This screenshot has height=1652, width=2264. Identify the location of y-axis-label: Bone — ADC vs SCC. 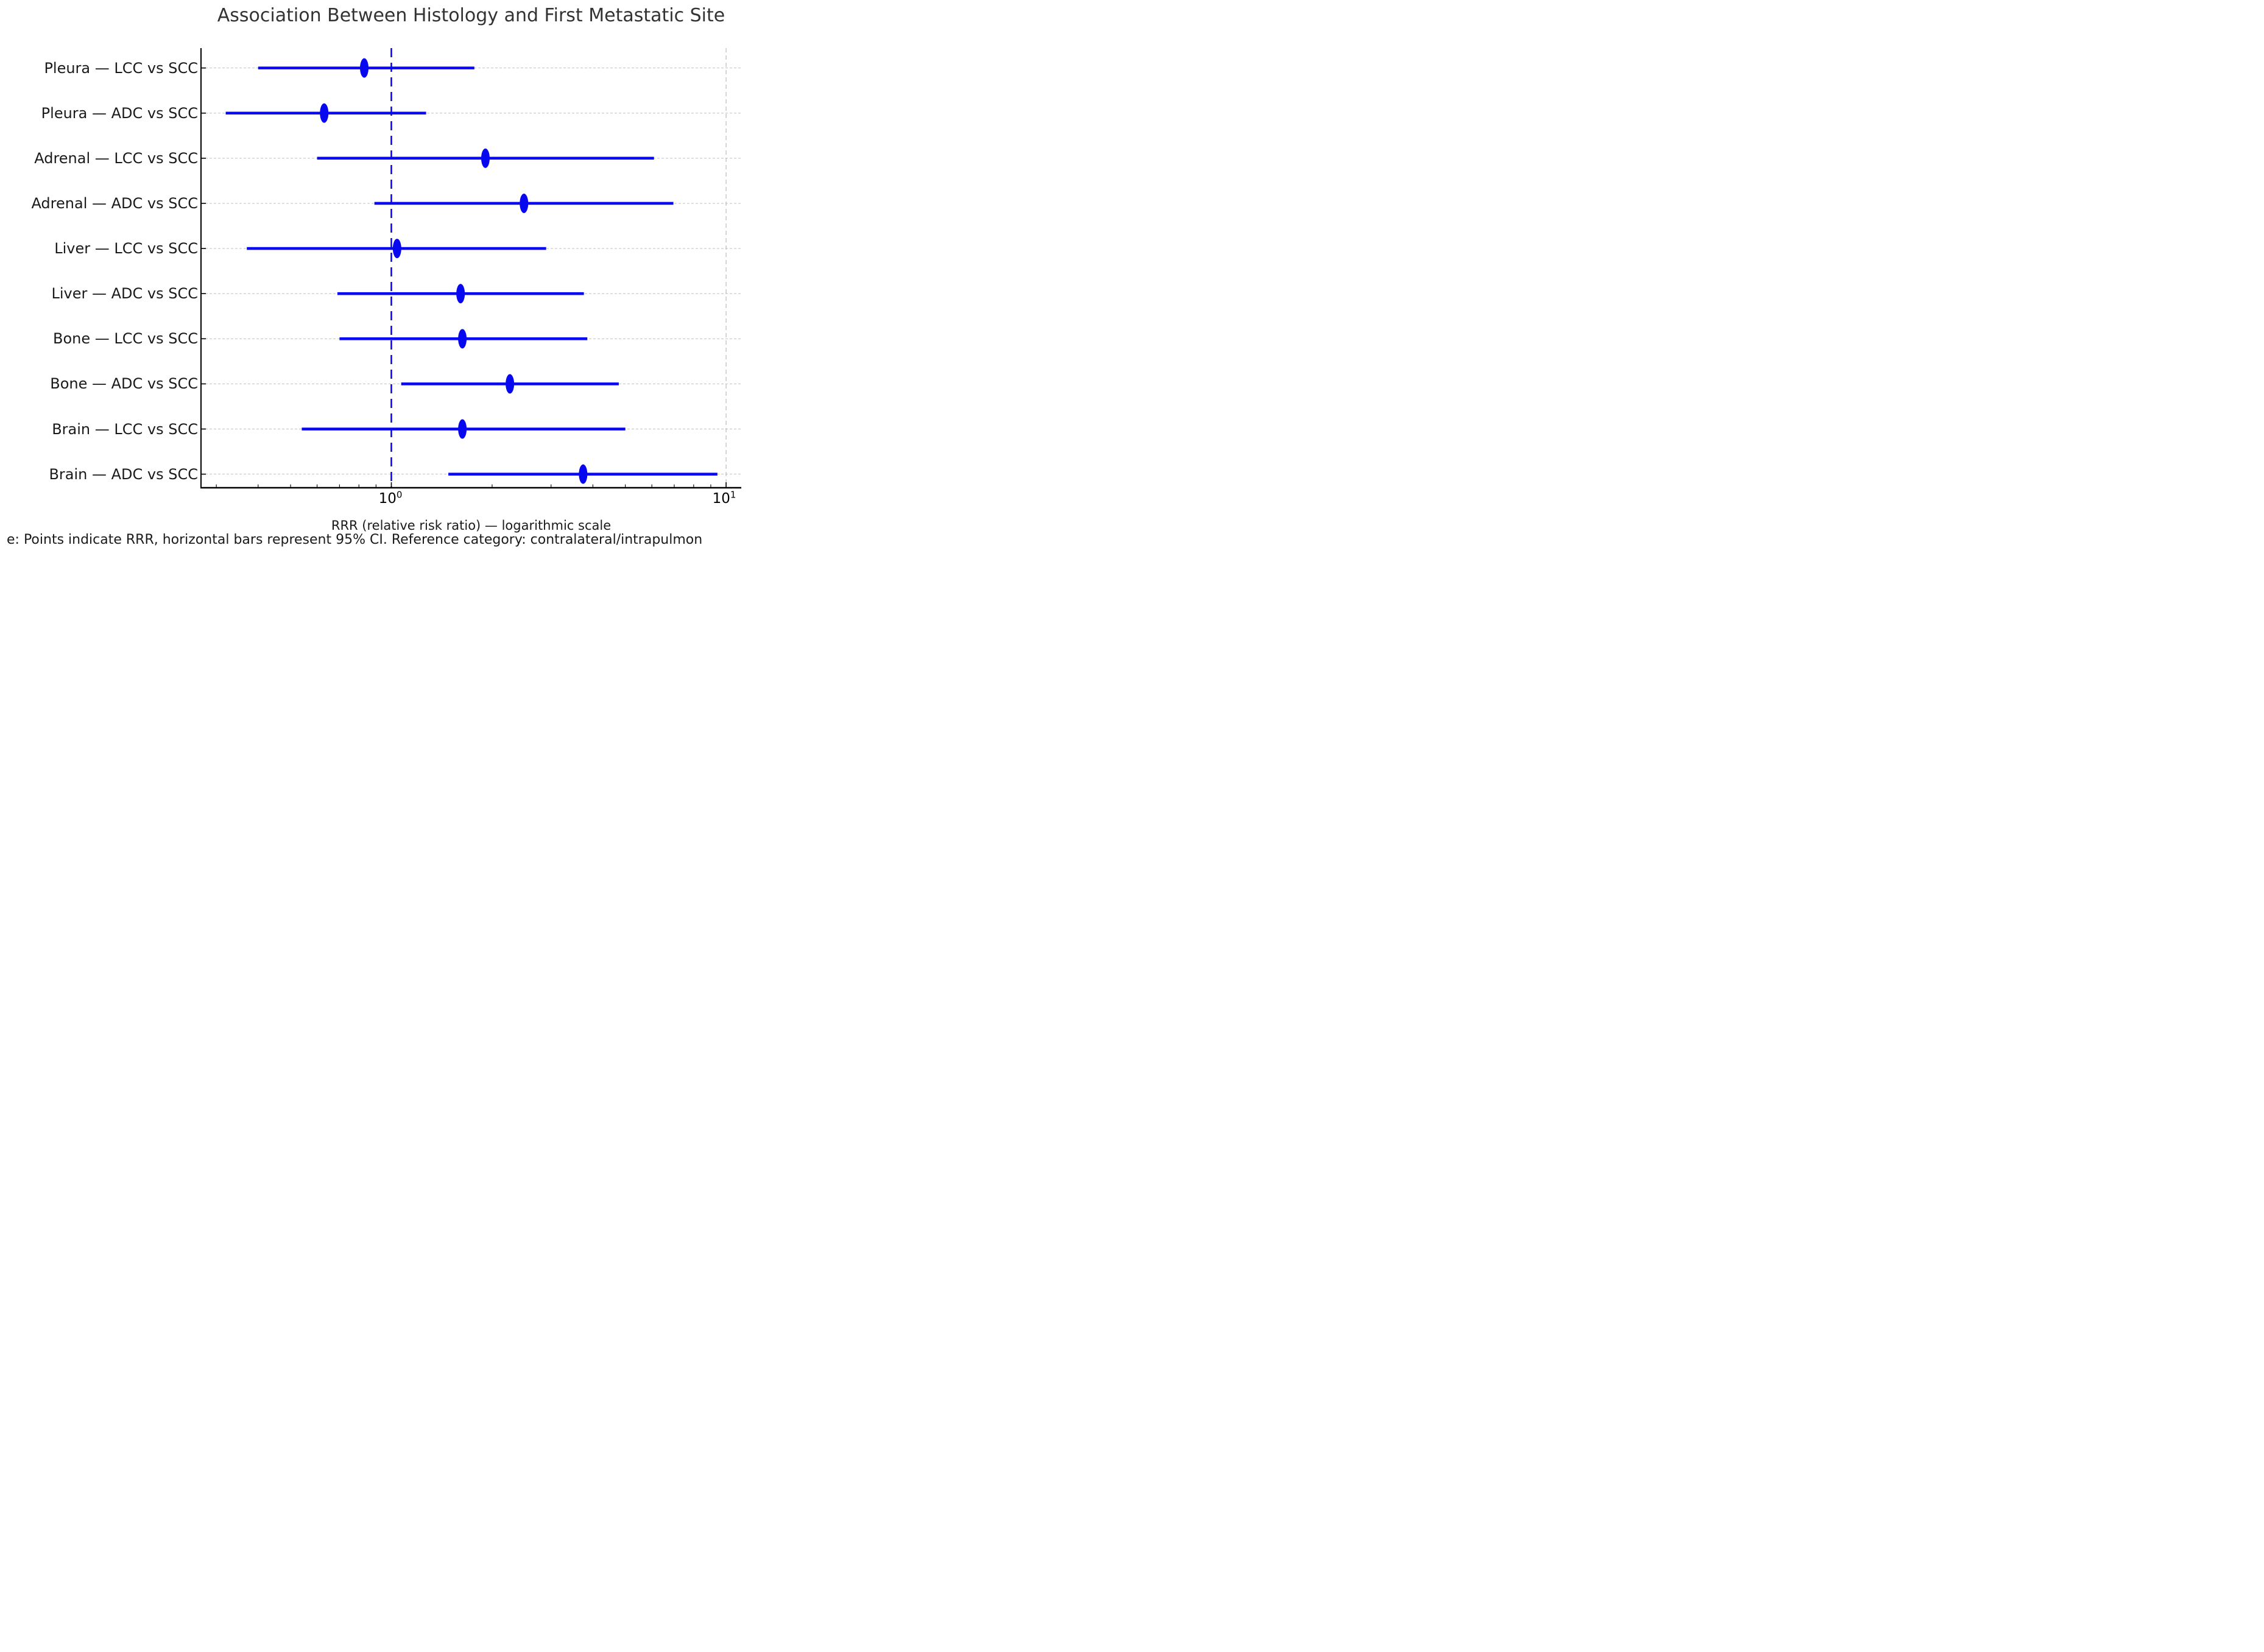
(124, 384).